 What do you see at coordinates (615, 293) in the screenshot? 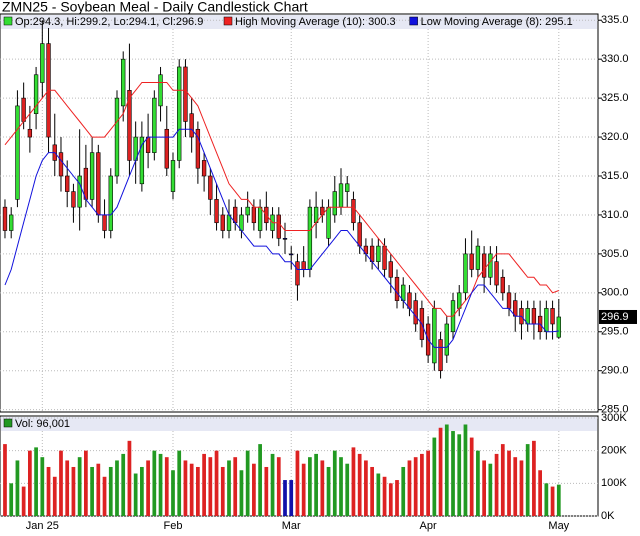
I see `y-tick-label: 300.0` at bounding box center [615, 293].